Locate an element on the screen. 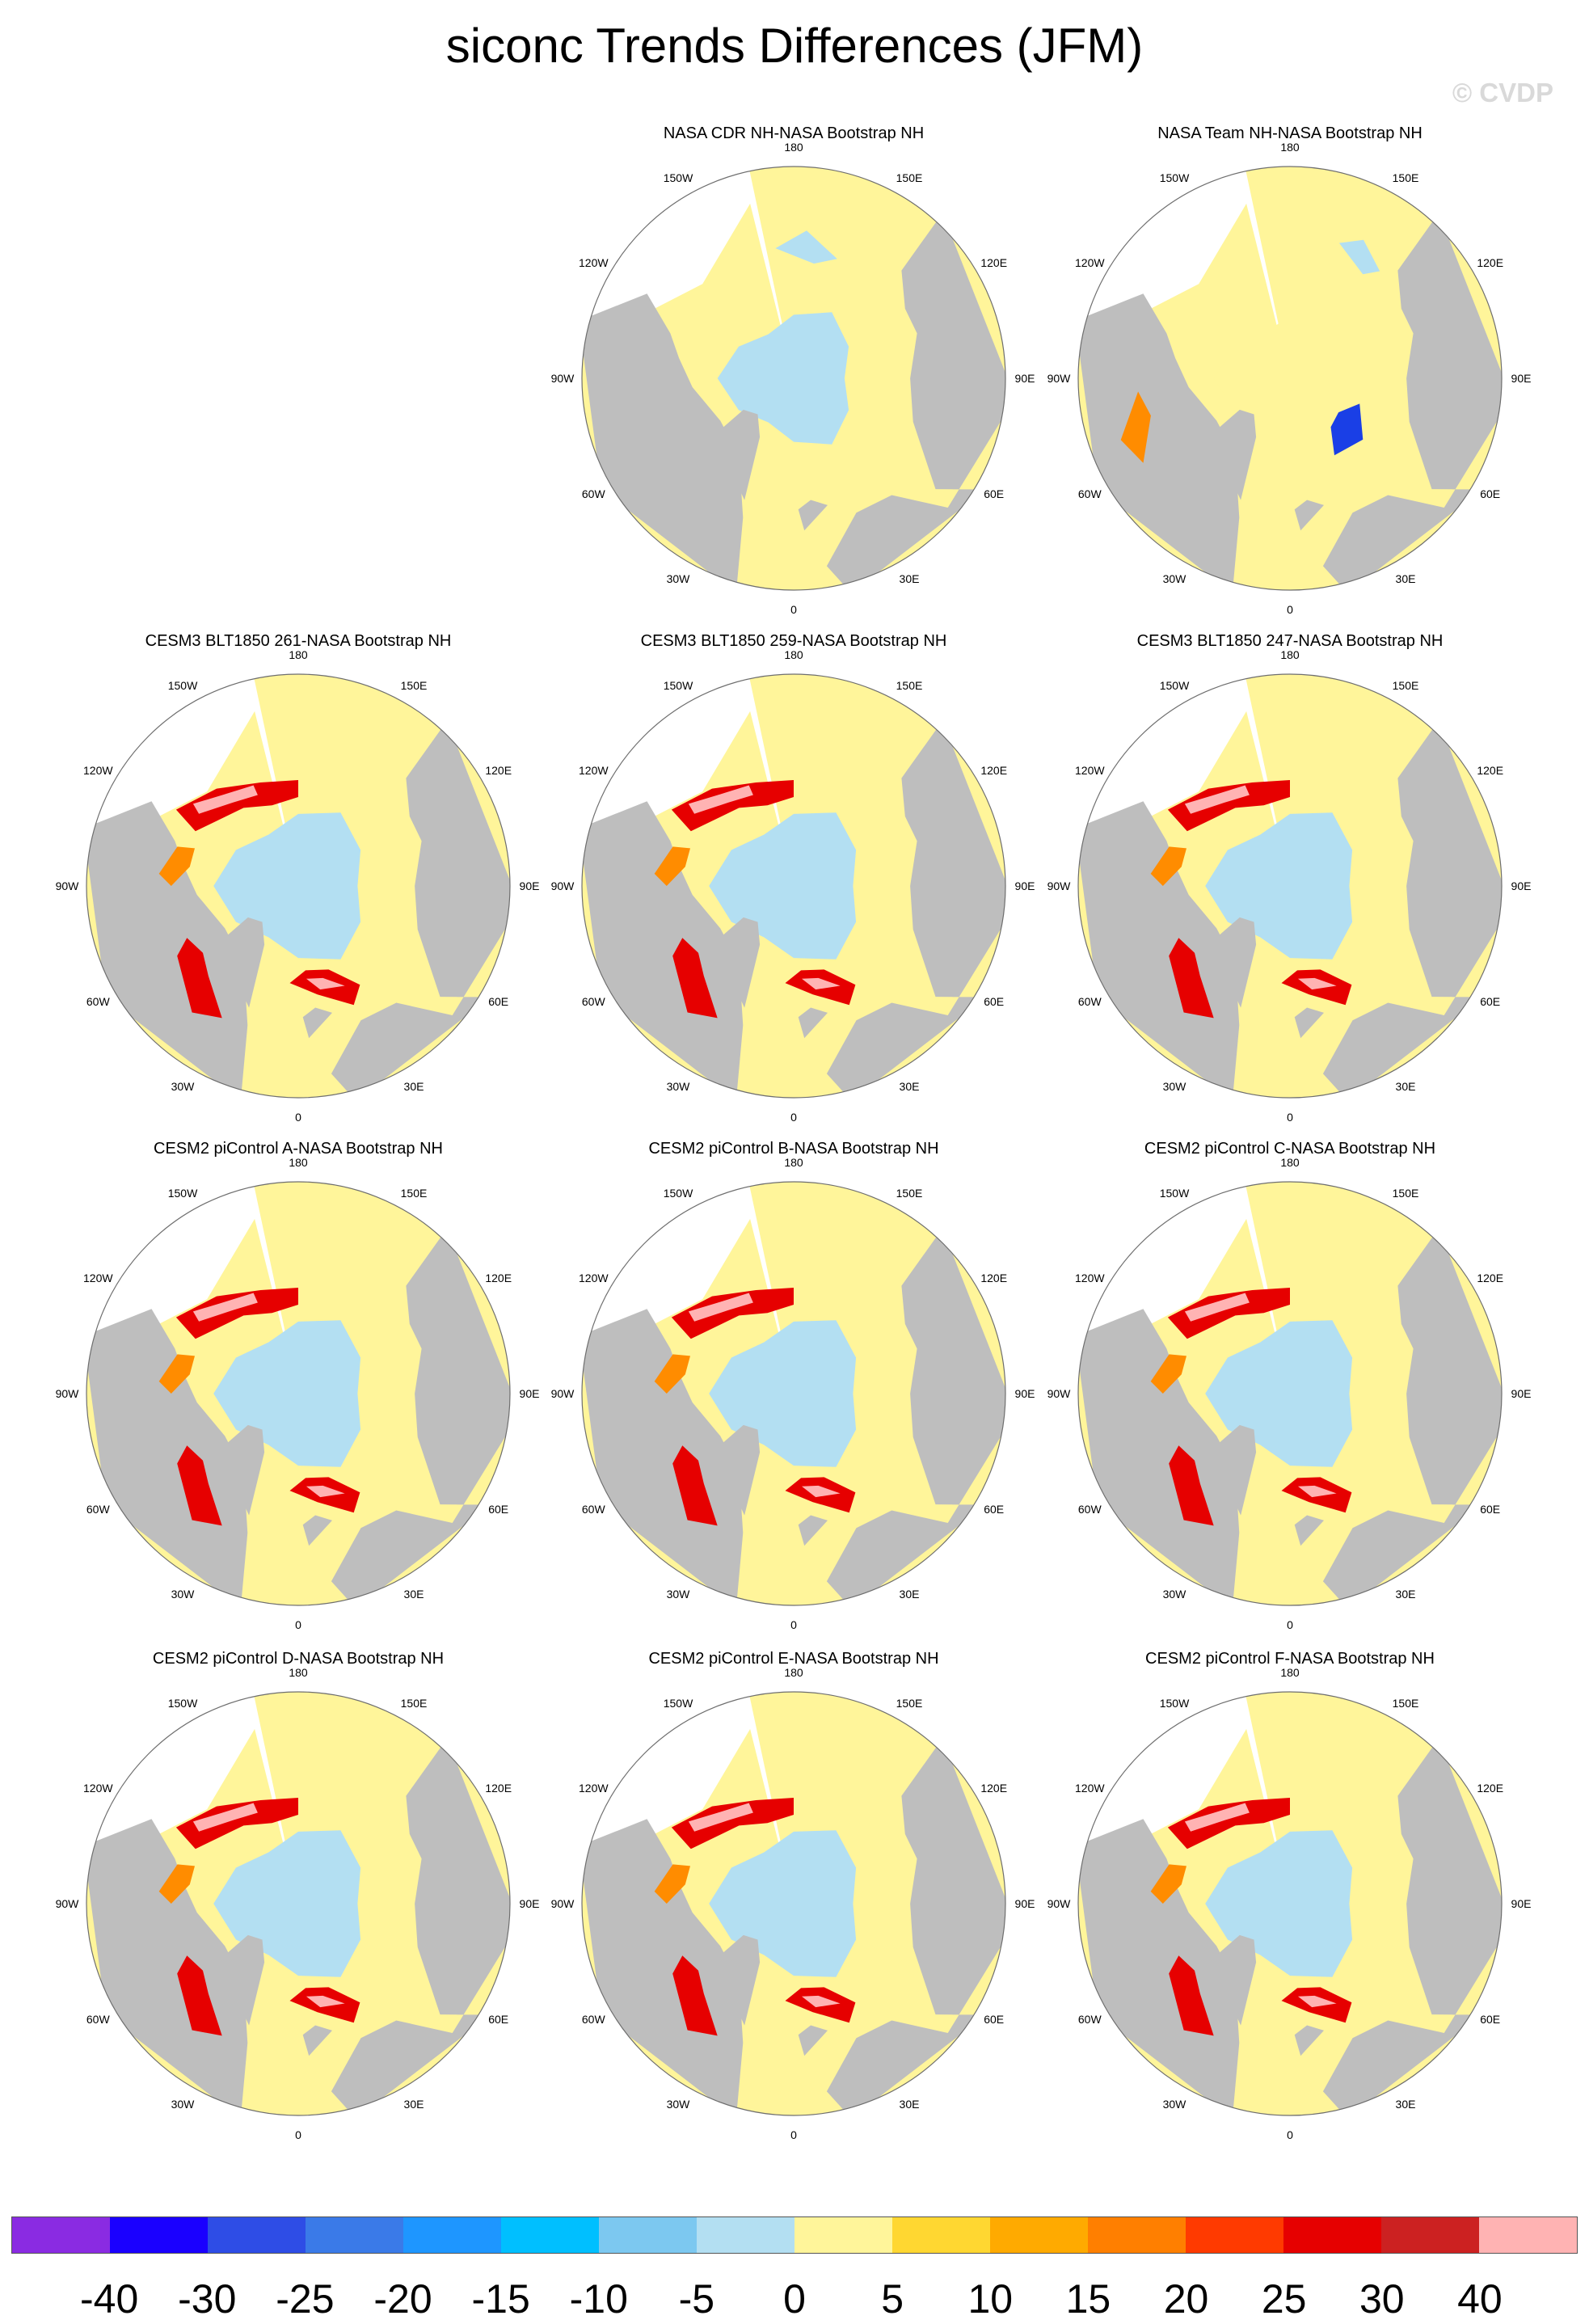 This screenshot has height=2324, width=1589. colorbar-label: 40 is located at coordinates (1480, 2299).